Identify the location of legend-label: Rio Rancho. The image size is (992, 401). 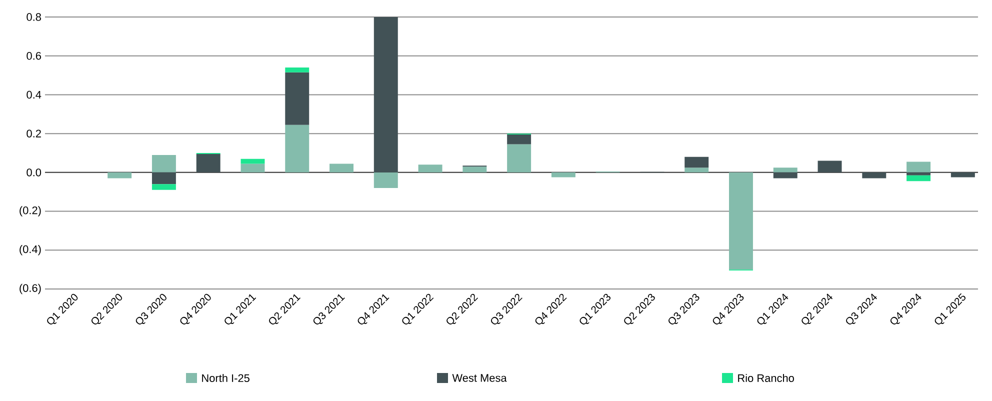
(766, 378).